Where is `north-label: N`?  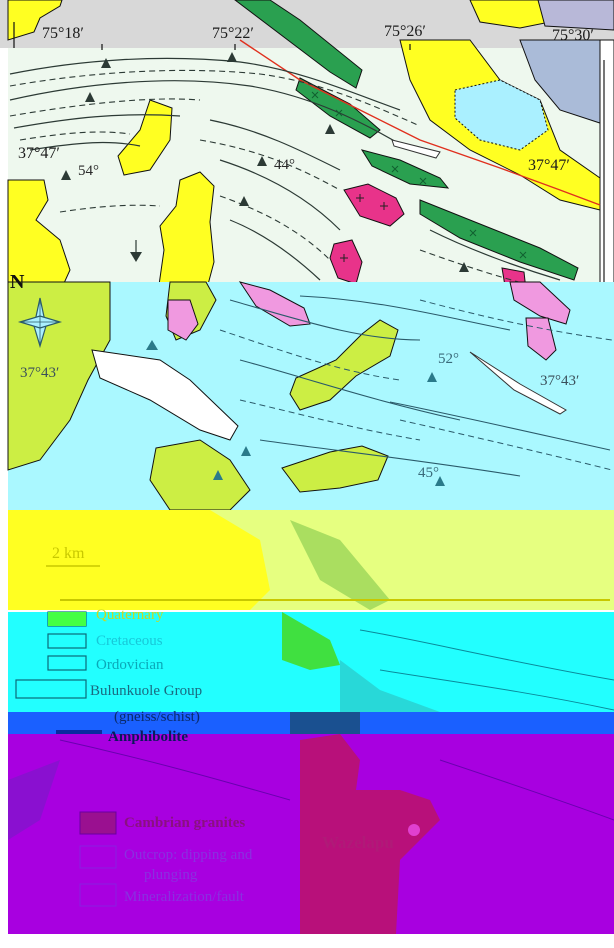 north-label: N is located at coordinates (17, 282).